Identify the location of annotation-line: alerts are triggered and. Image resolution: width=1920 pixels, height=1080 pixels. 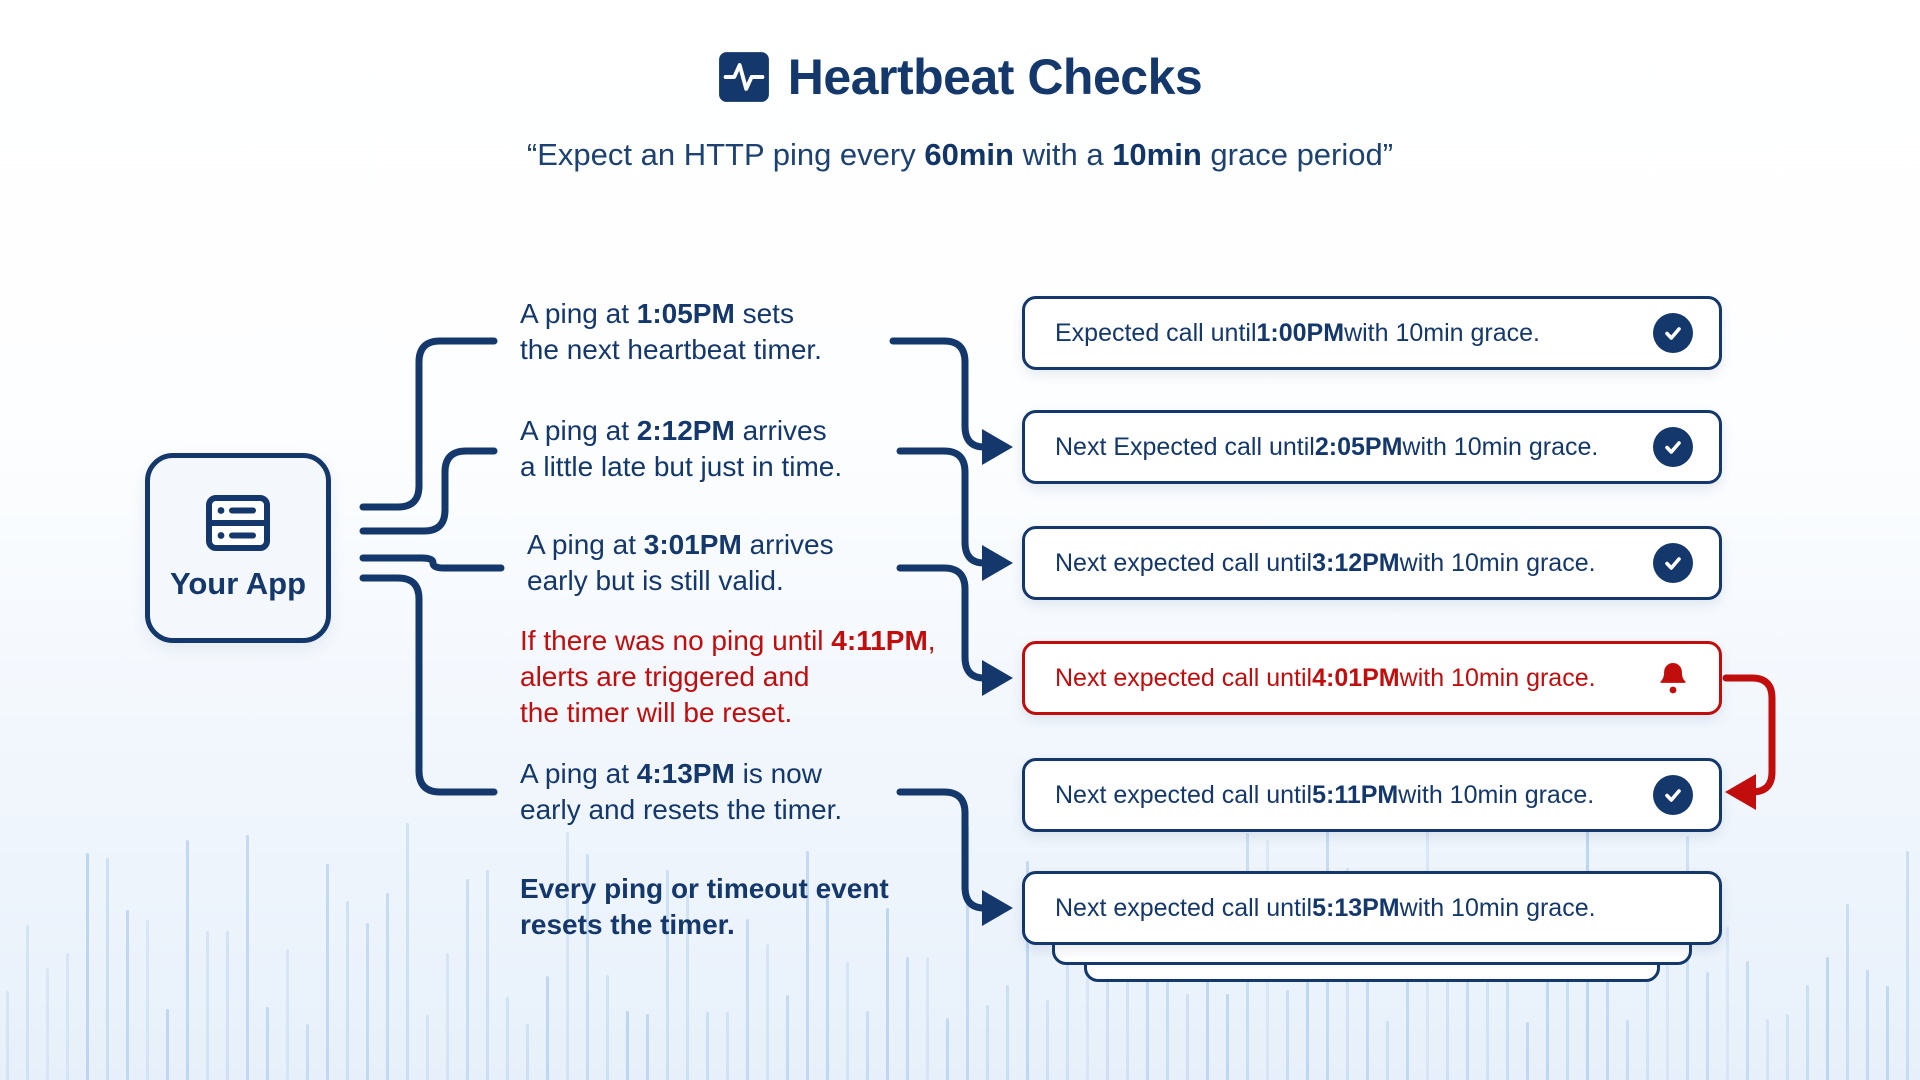
(665, 676).